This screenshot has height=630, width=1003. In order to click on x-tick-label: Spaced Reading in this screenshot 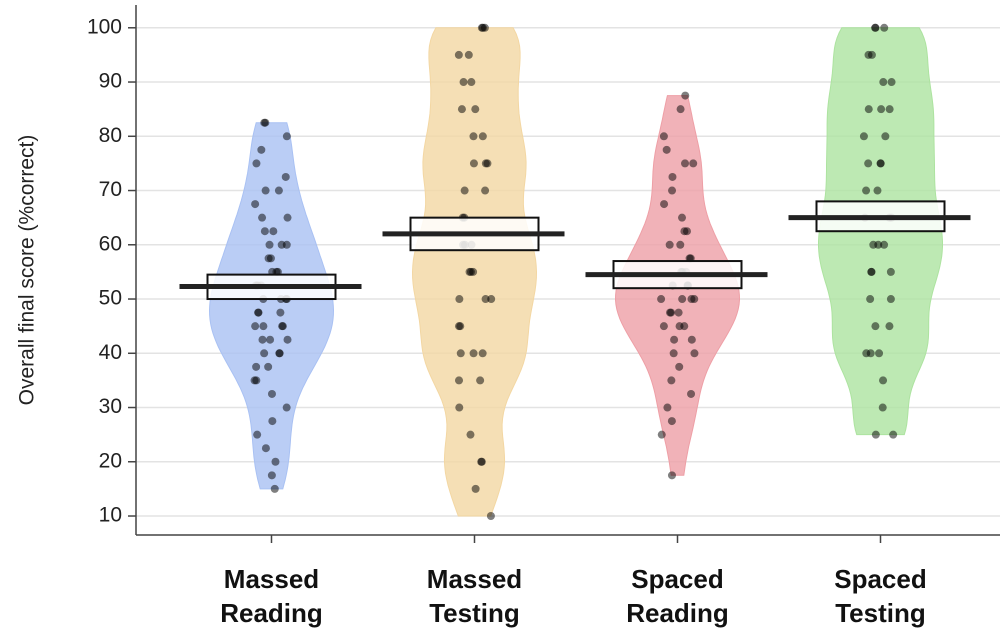, I will do `click(677, 596)`.